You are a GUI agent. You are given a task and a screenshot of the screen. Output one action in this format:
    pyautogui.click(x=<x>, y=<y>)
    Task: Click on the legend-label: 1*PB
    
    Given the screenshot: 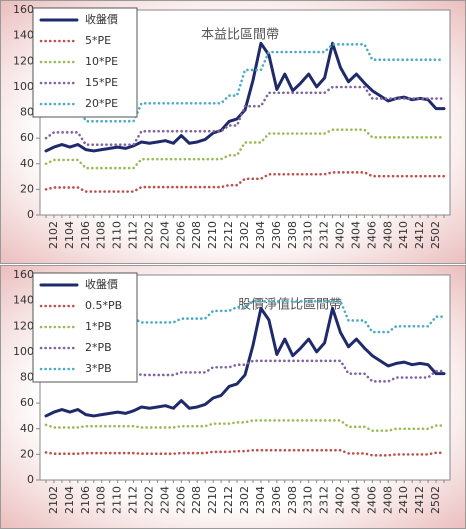 What is the action you would take?
    pyautogui.click(x=98, y=326)
    